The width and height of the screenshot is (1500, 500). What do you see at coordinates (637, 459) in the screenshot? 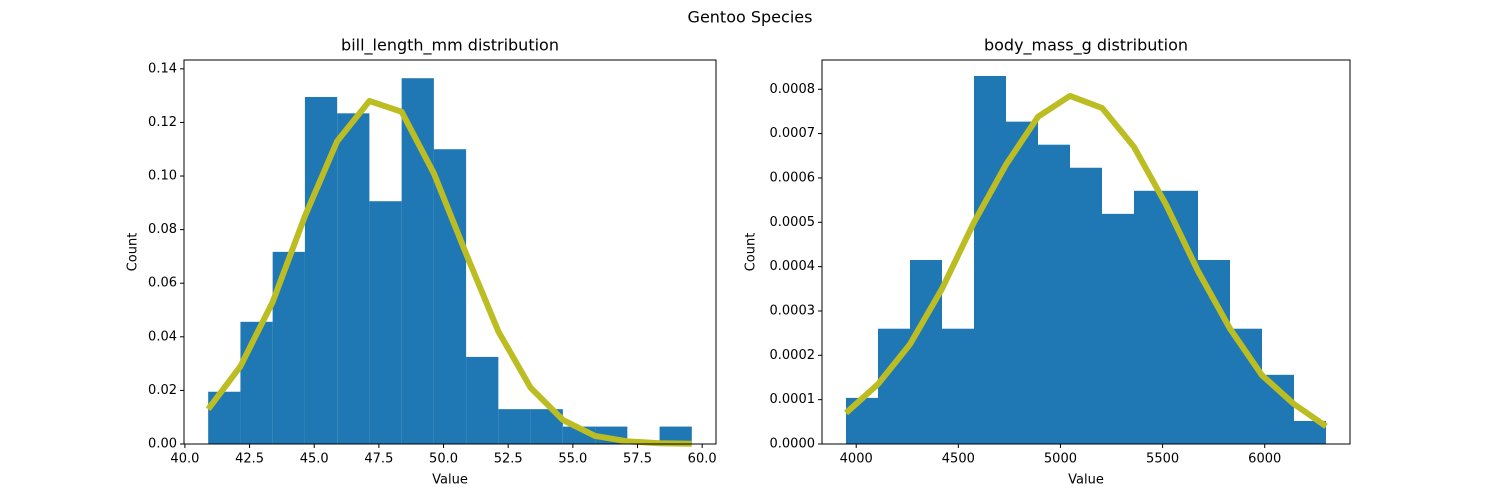
I see `x-tick-label: 57.5` at bounding box center [637, 459].